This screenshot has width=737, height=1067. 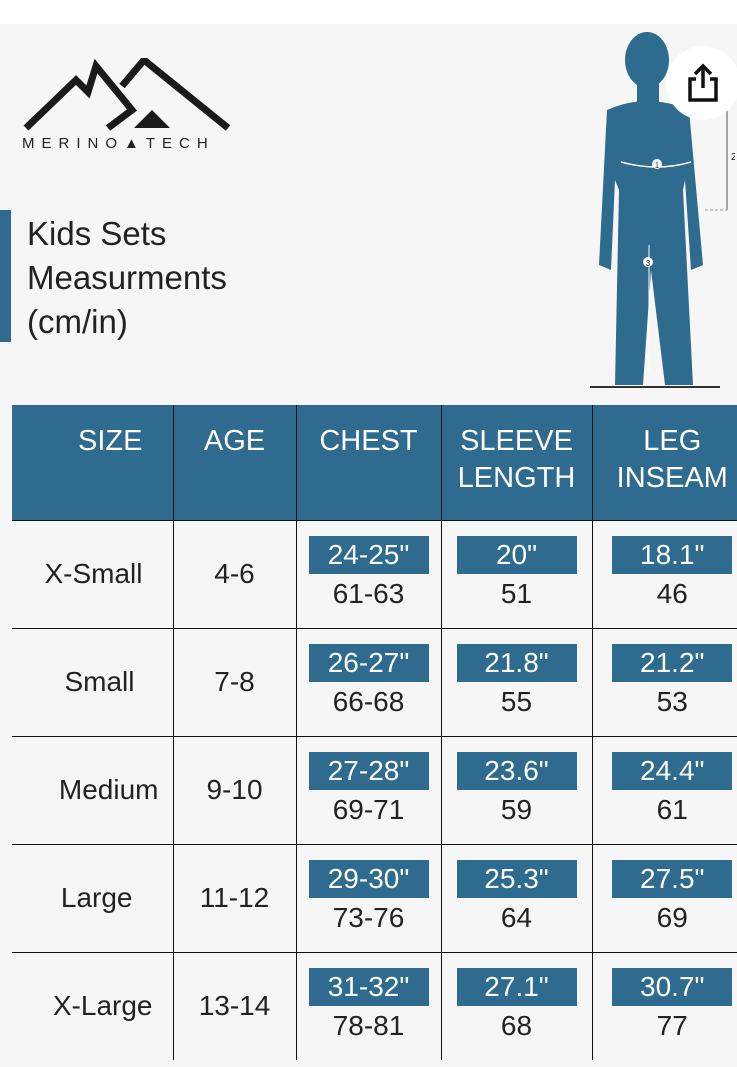 I want to click on title-line: Measurments, so click(x=127, y=277).